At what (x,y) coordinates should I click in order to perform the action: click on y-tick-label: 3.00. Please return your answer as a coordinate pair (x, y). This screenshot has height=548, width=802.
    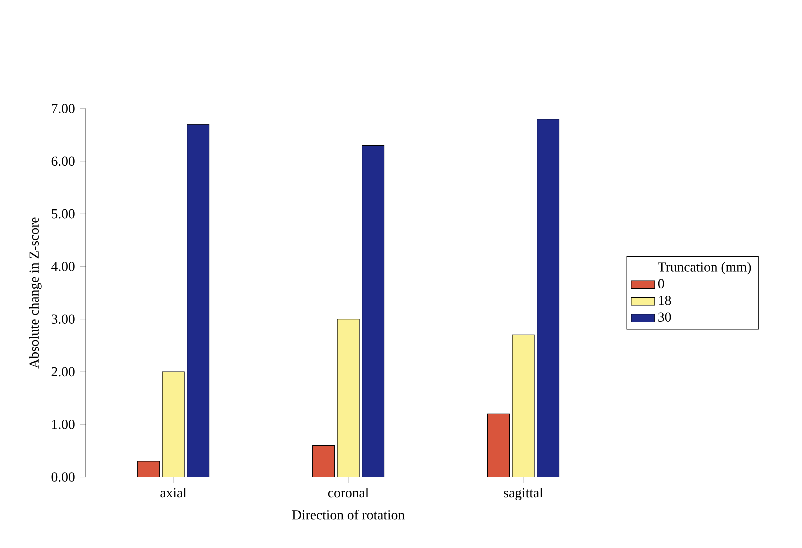
    Looking at the image, I should click on (63, 319).